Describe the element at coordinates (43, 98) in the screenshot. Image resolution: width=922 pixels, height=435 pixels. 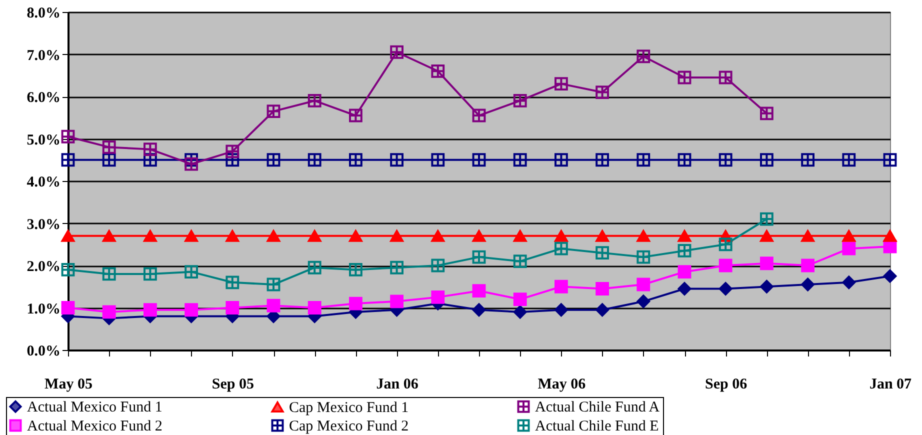
I see `y-tick-label: 6.0%` at that location.